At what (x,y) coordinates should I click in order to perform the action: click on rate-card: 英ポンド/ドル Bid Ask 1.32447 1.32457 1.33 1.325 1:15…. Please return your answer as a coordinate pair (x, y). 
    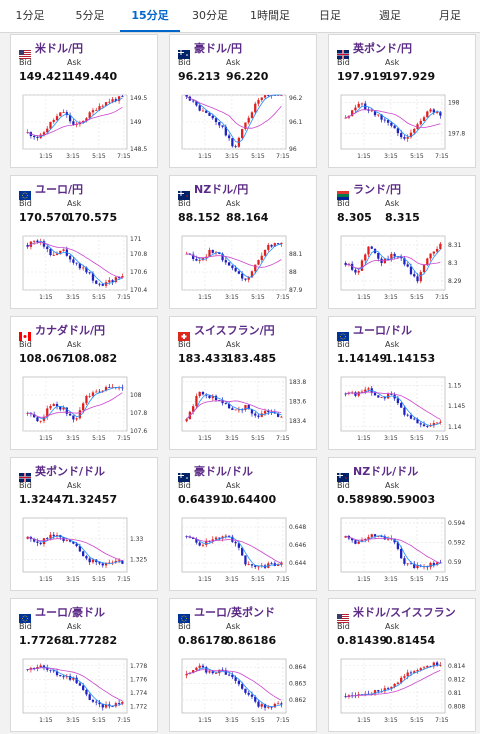
    Looking at the image, I should click on (84, 524).